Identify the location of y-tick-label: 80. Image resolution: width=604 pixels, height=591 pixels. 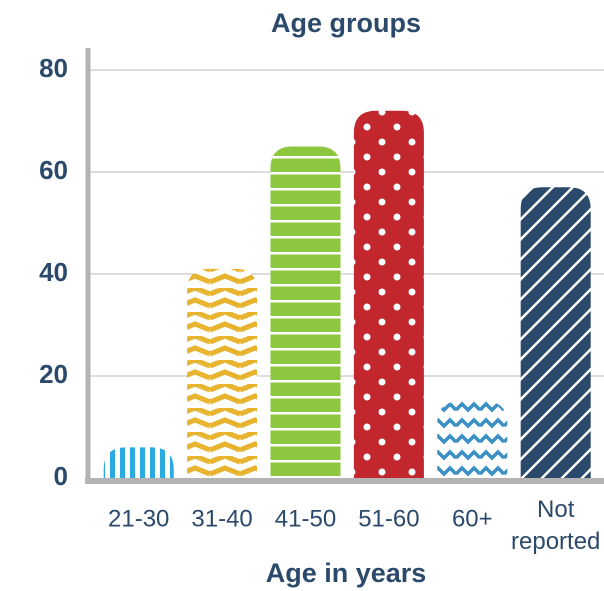
(53, 68).